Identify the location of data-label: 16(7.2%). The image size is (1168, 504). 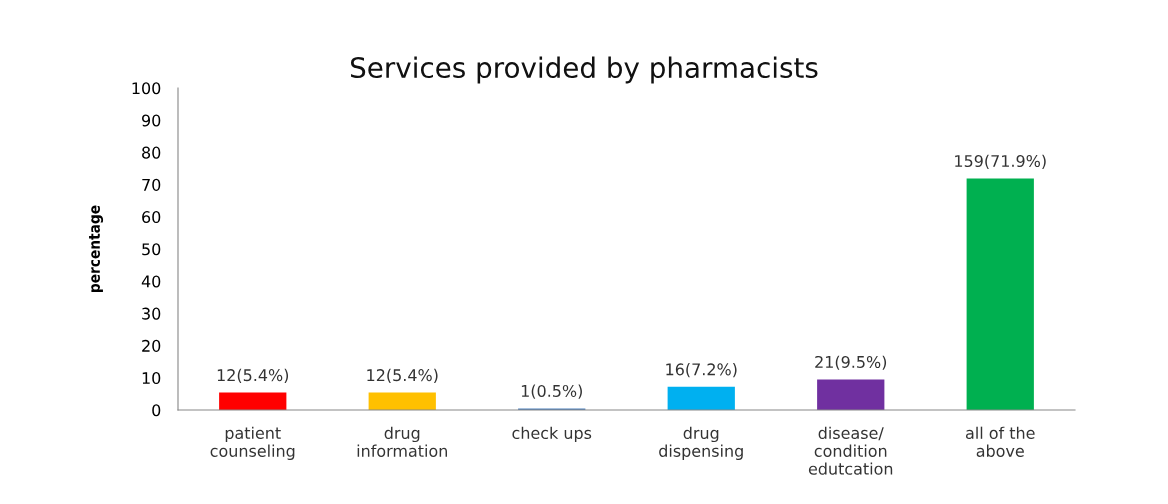
(701, 370).